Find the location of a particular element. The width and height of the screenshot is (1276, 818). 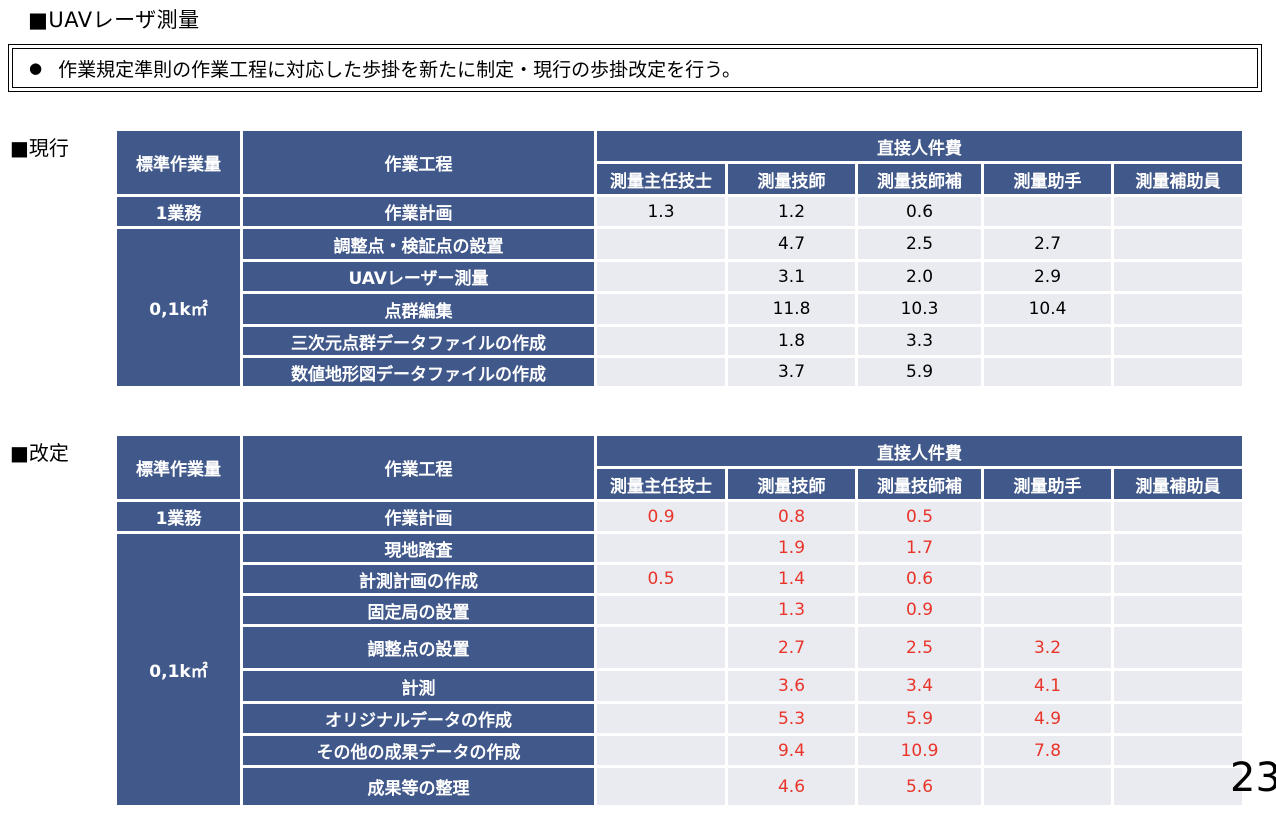

table-row: 計測 3.6 3.4 4.1 is located at coordinates (680, 686).